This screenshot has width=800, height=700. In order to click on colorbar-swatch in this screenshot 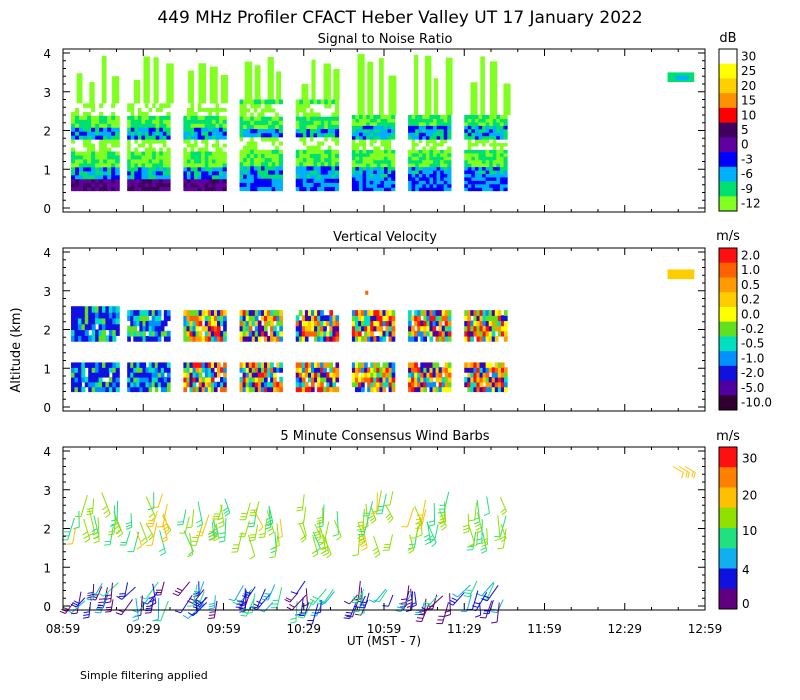, I will do `click(728, 174)`.